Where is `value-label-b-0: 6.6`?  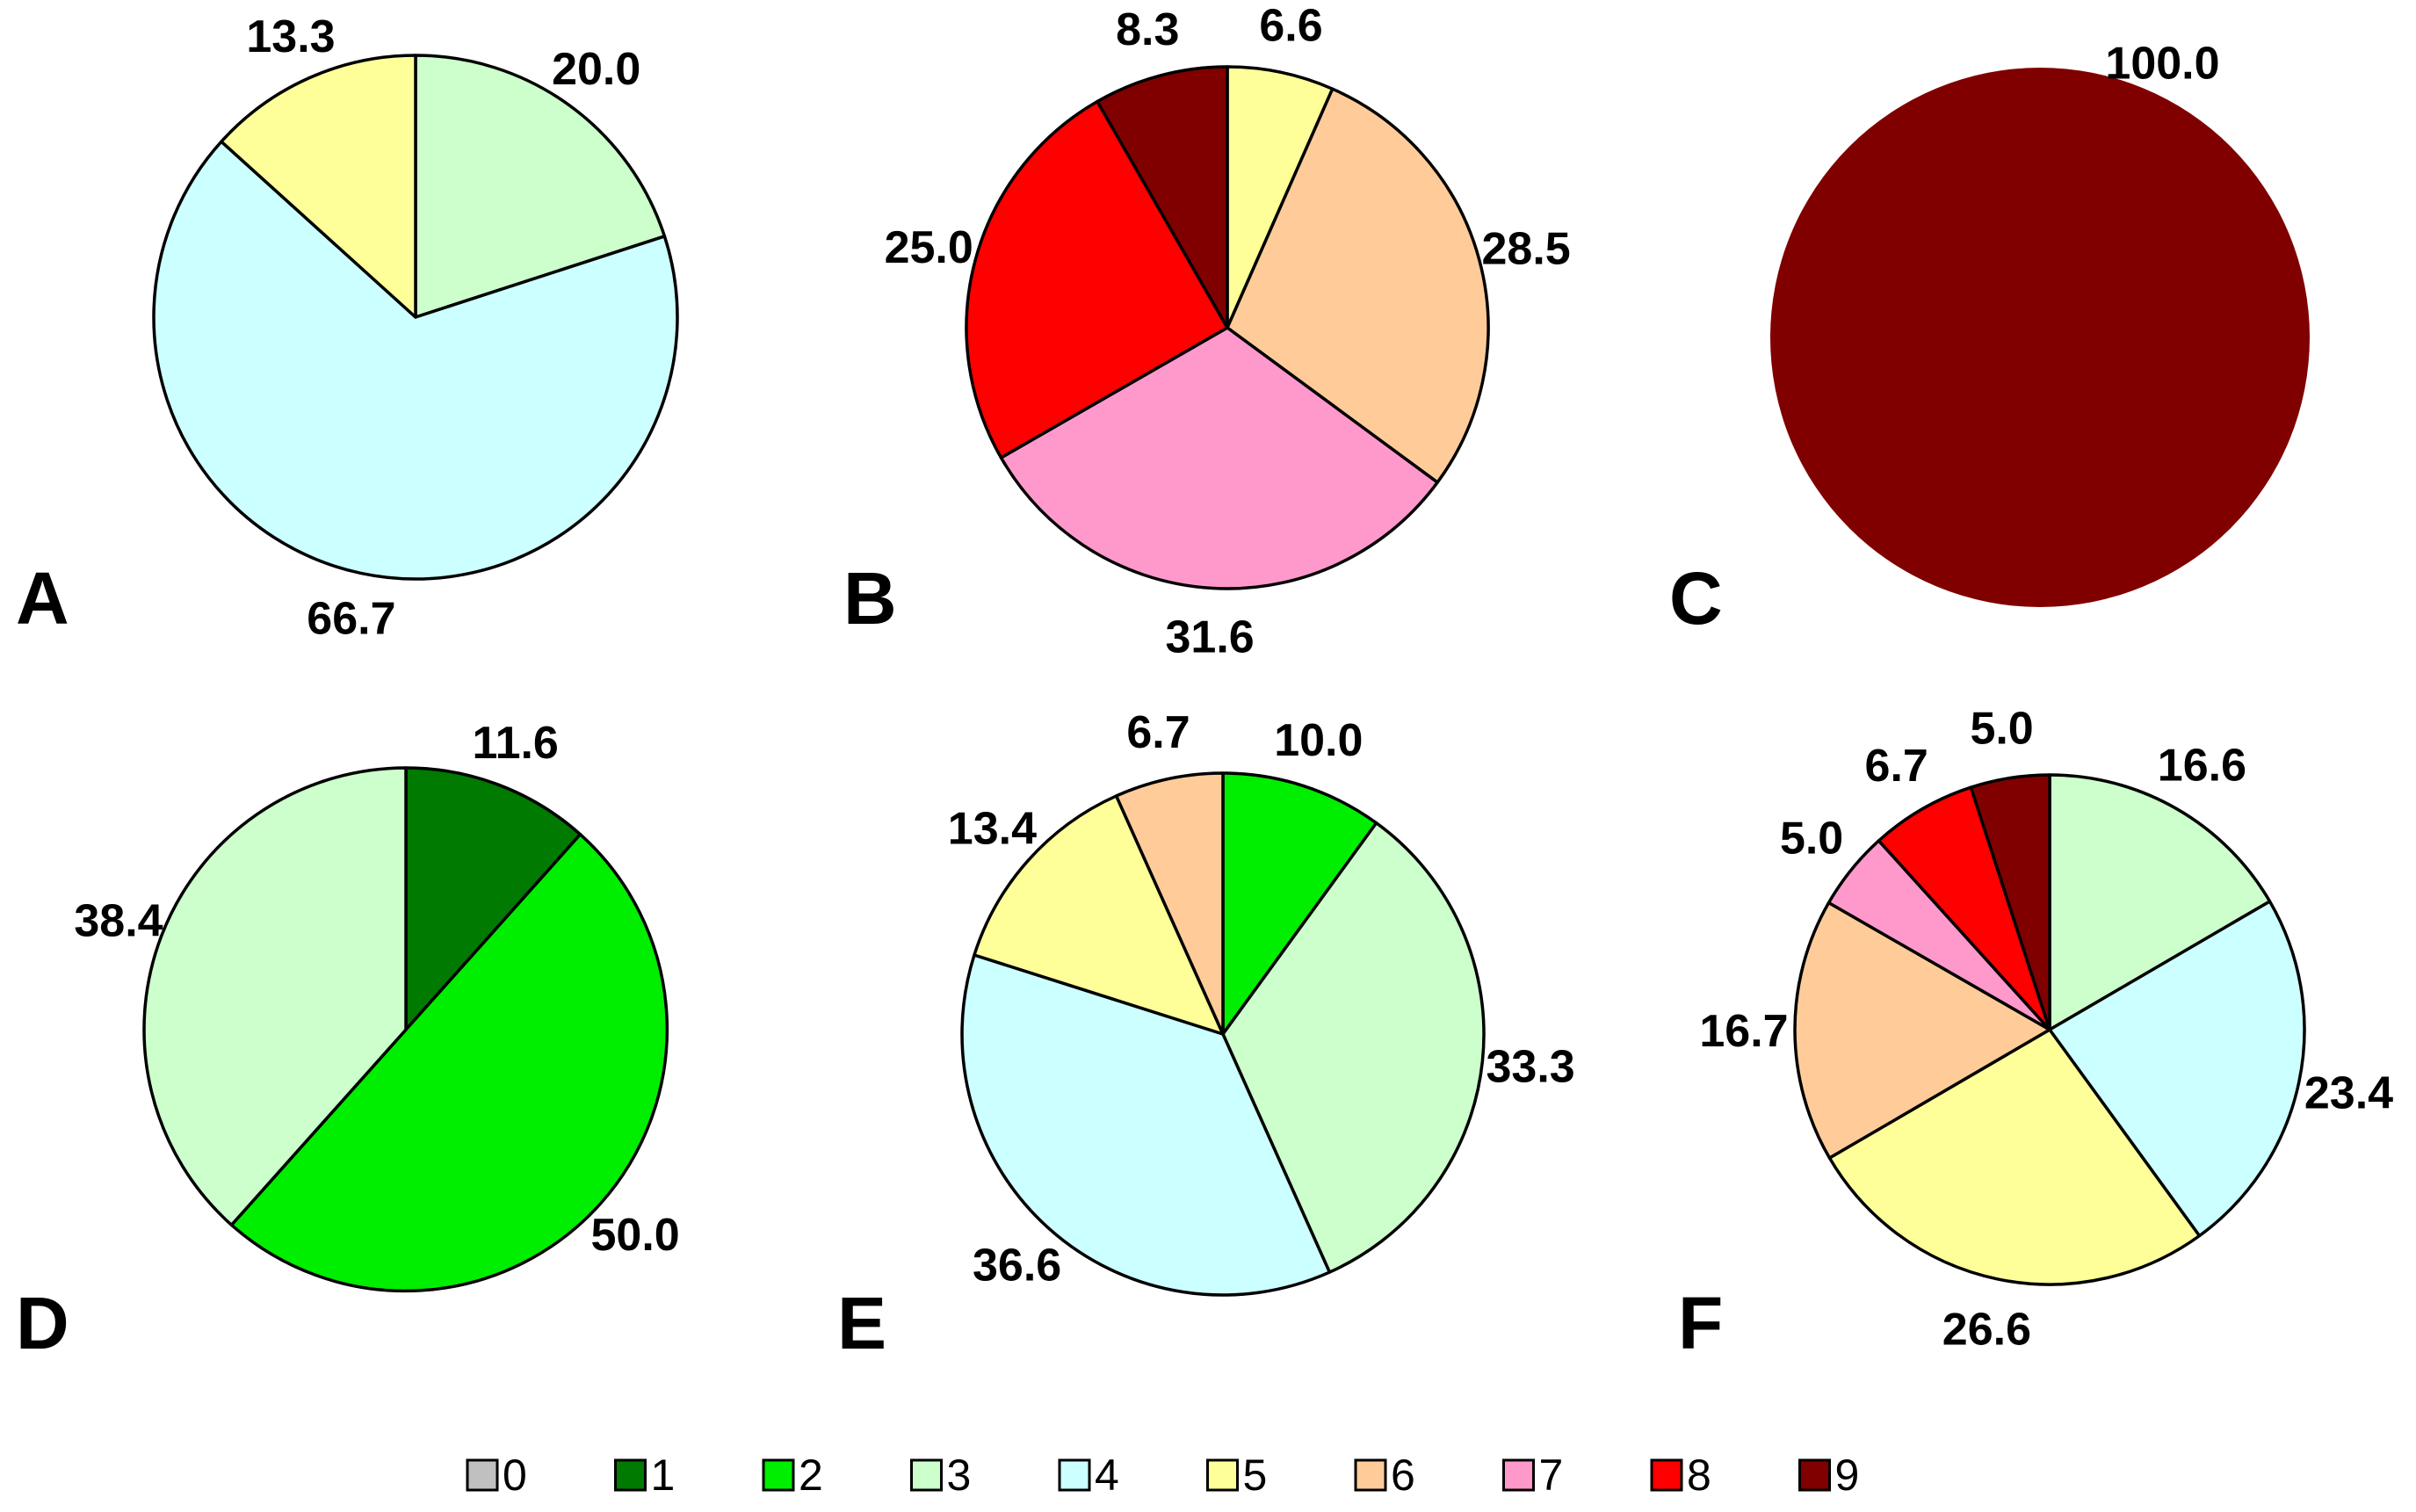
value-label-b-0: 6.6 is located at coordinates (1290, 26).